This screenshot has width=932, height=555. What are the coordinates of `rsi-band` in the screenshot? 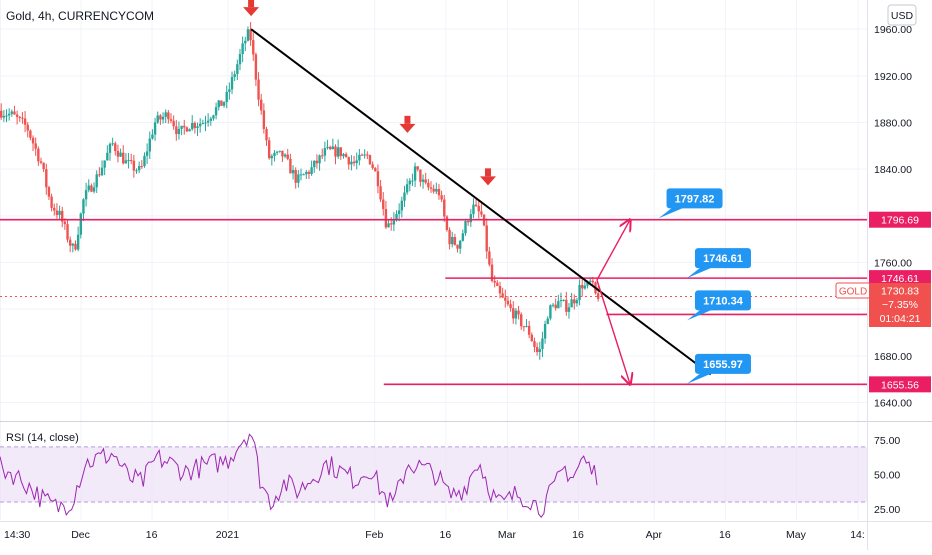 It's located at (433, 474).